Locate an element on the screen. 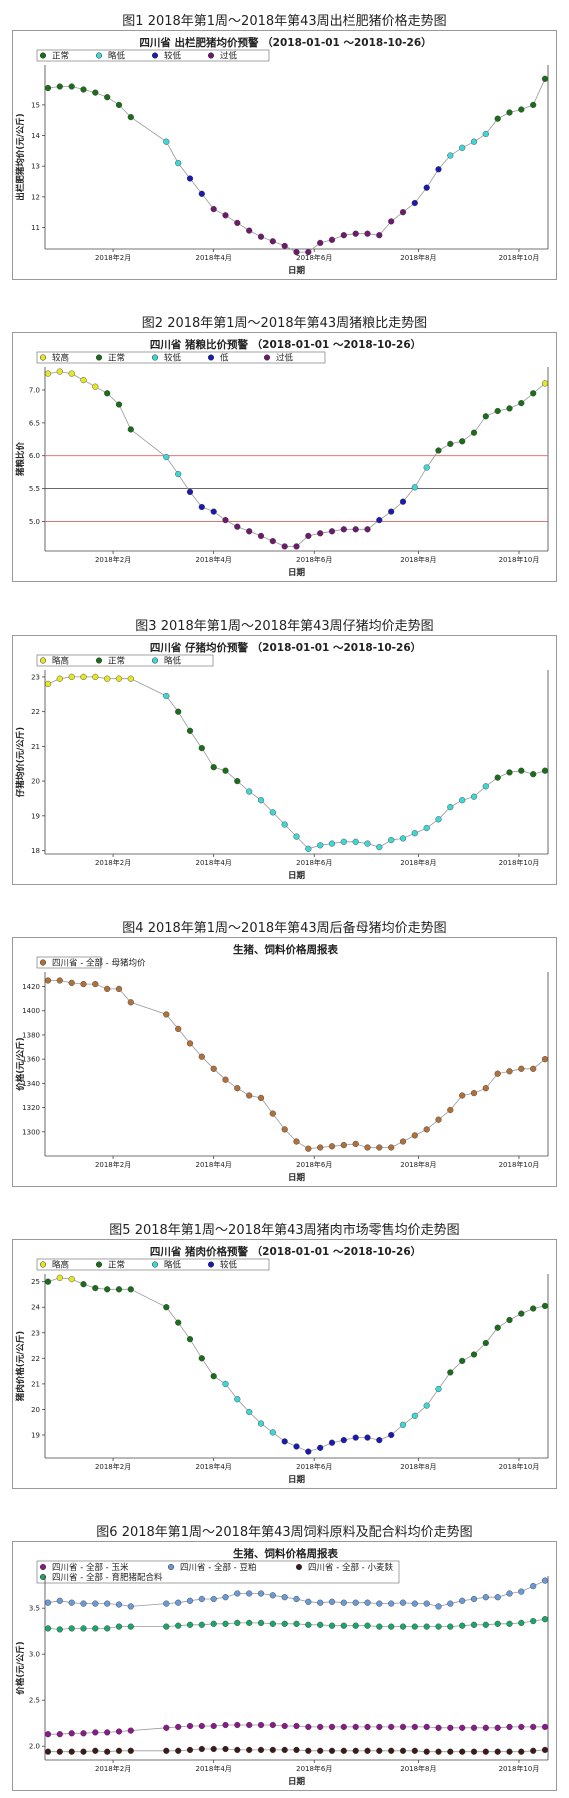  x-tick-label: 2018年8月 is located at coordinates (418, 1466).